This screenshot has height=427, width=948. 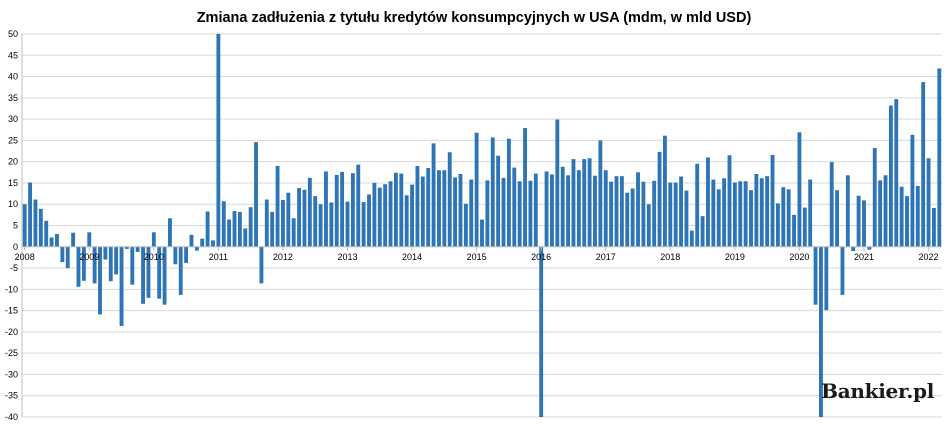 I want to click on x-tick-label: 2010, so click(x=154, y=257).